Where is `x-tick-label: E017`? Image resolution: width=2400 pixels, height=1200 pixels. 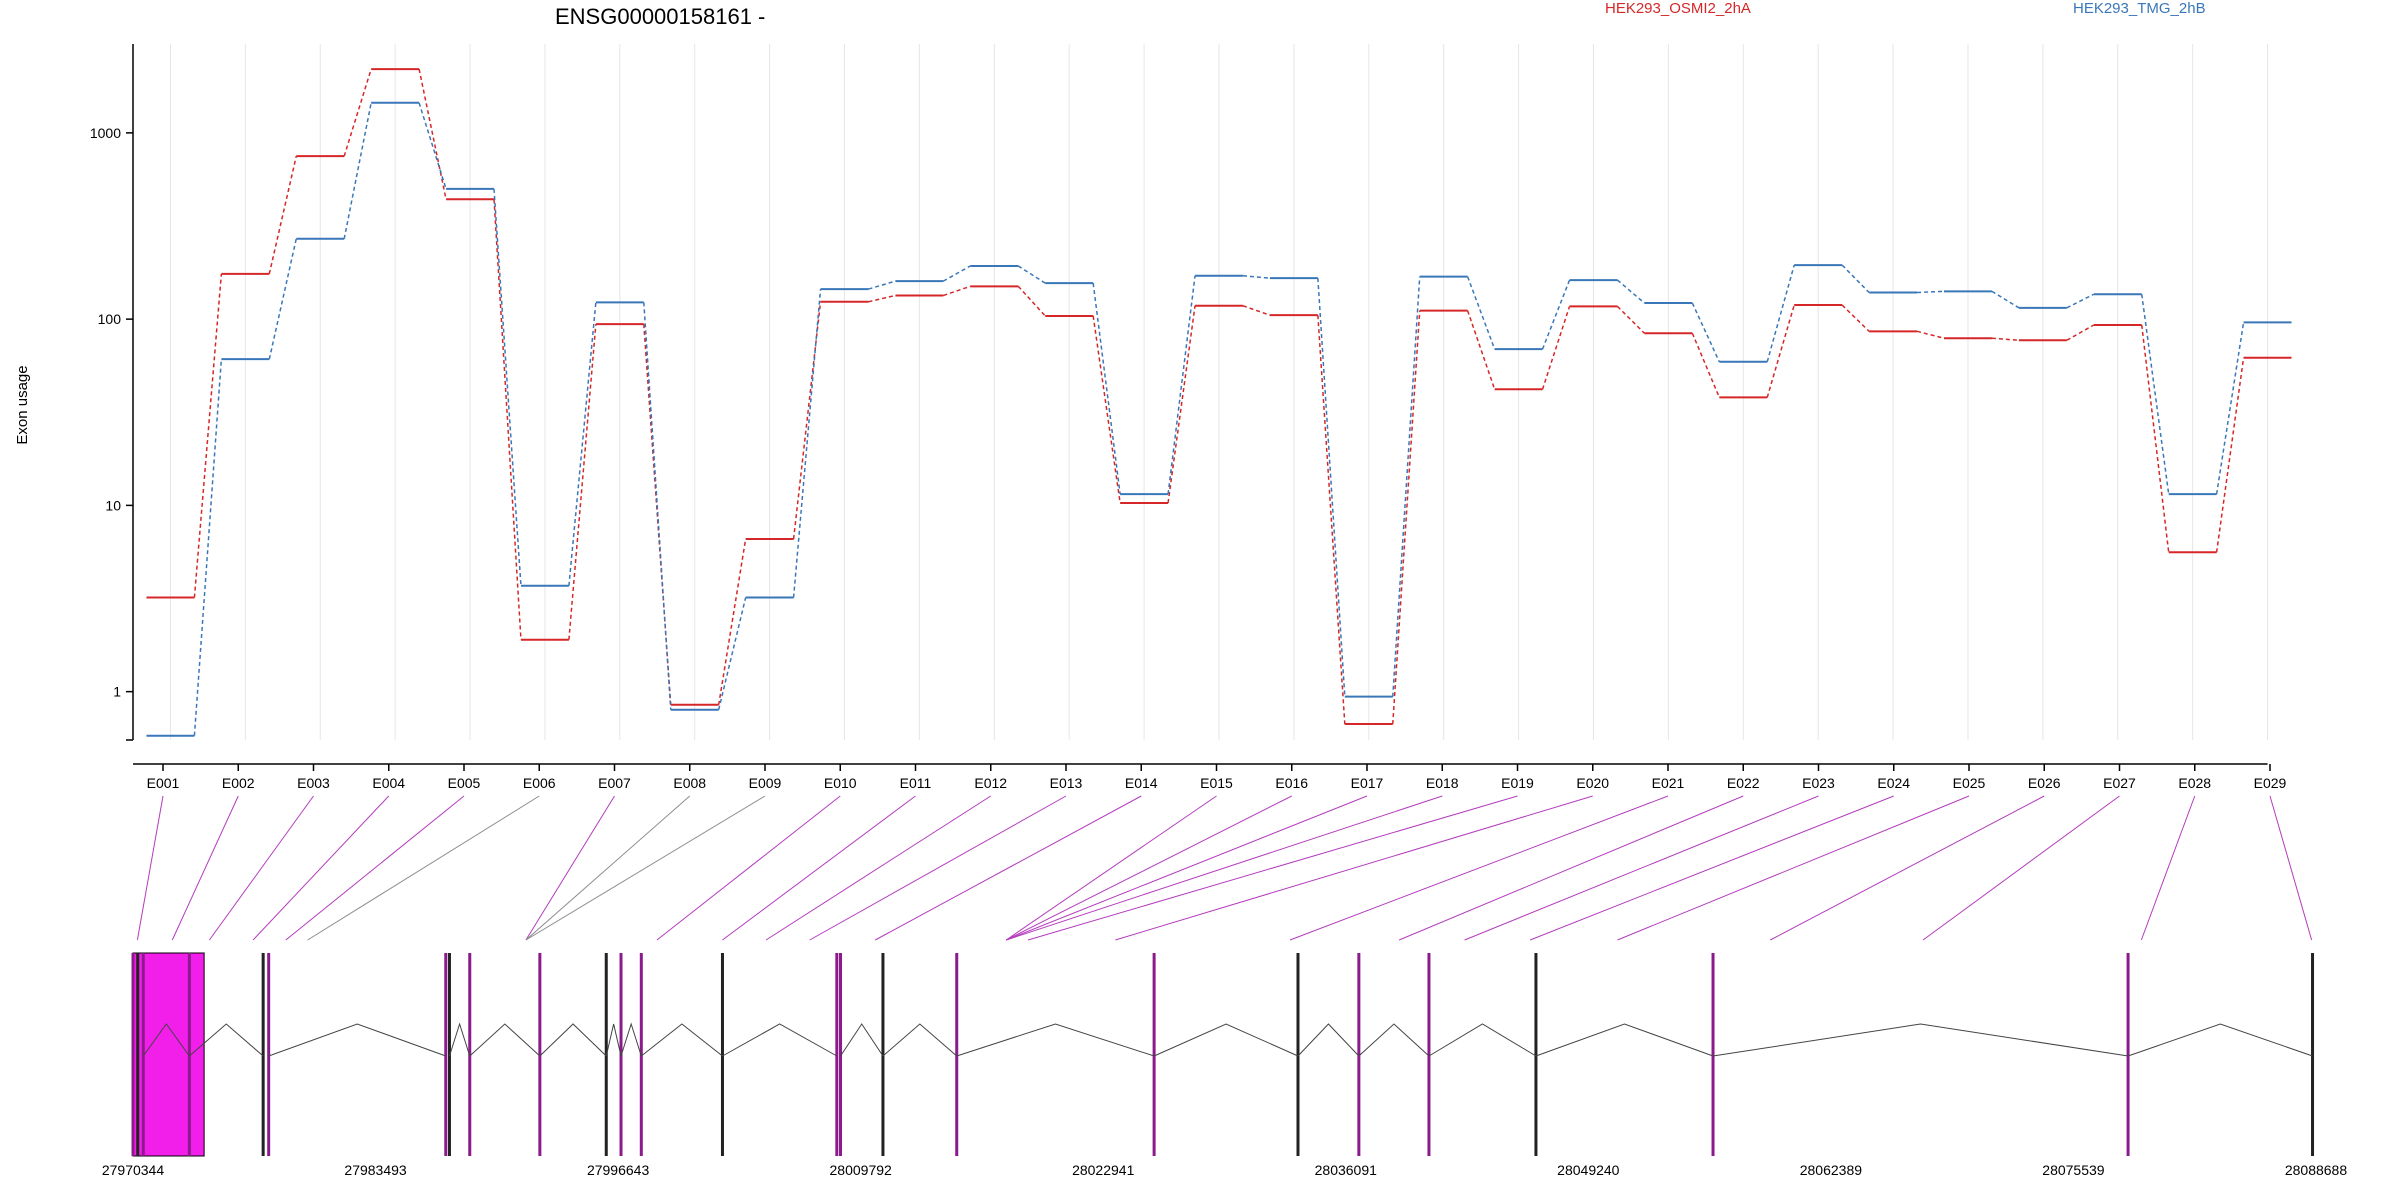
x-tick-label: E017 is located at coordinates (1367, 783).